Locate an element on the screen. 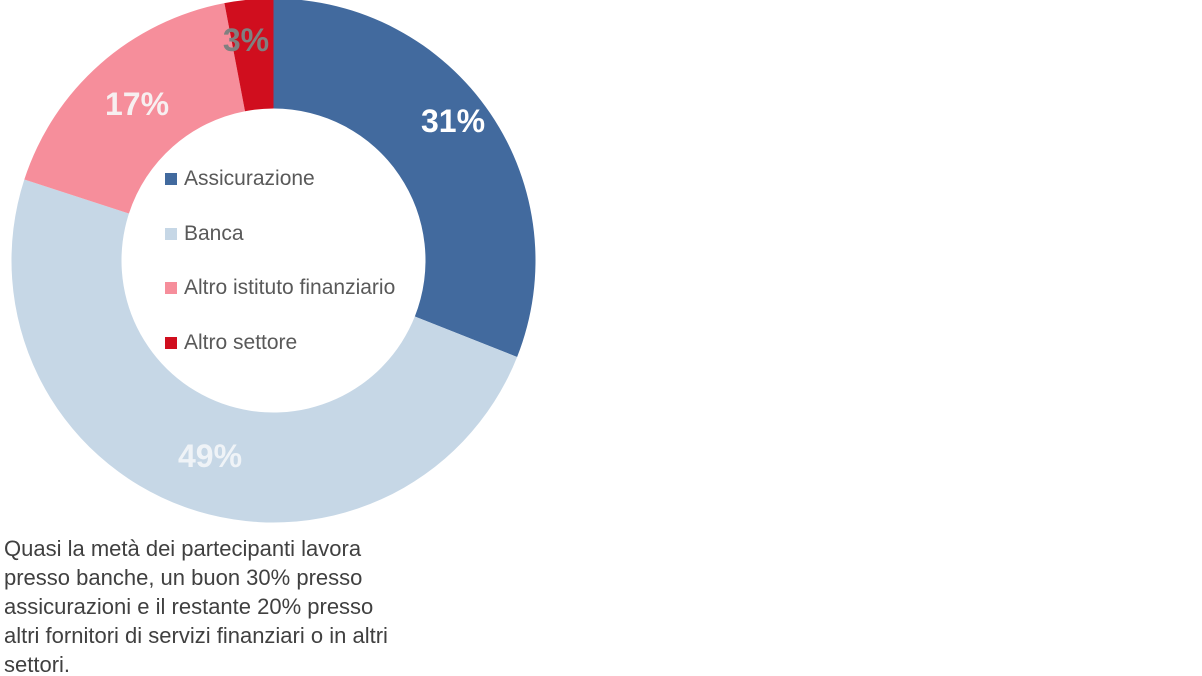 The height and width of the screenshot is (676, 1202). legend-label-altro-settore: Altro settore is located at coordinates (241, 342).